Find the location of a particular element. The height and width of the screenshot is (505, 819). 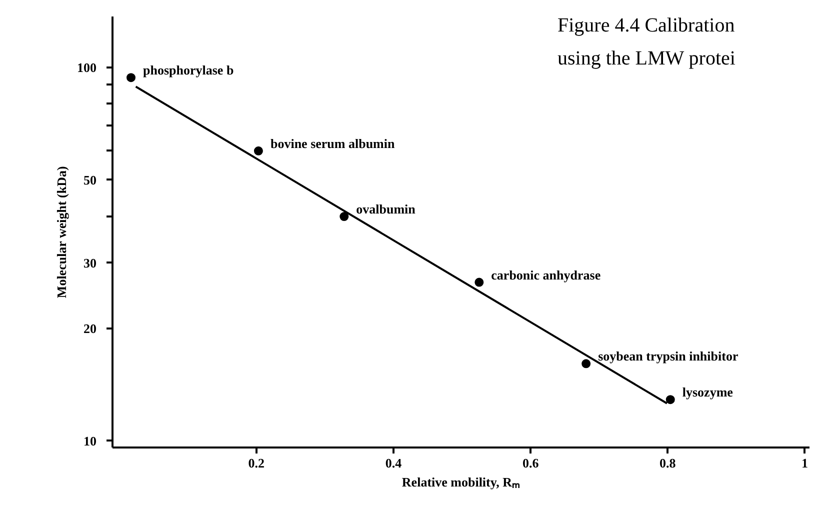

annotation: lysozyme is located at coordinates (708, 392).